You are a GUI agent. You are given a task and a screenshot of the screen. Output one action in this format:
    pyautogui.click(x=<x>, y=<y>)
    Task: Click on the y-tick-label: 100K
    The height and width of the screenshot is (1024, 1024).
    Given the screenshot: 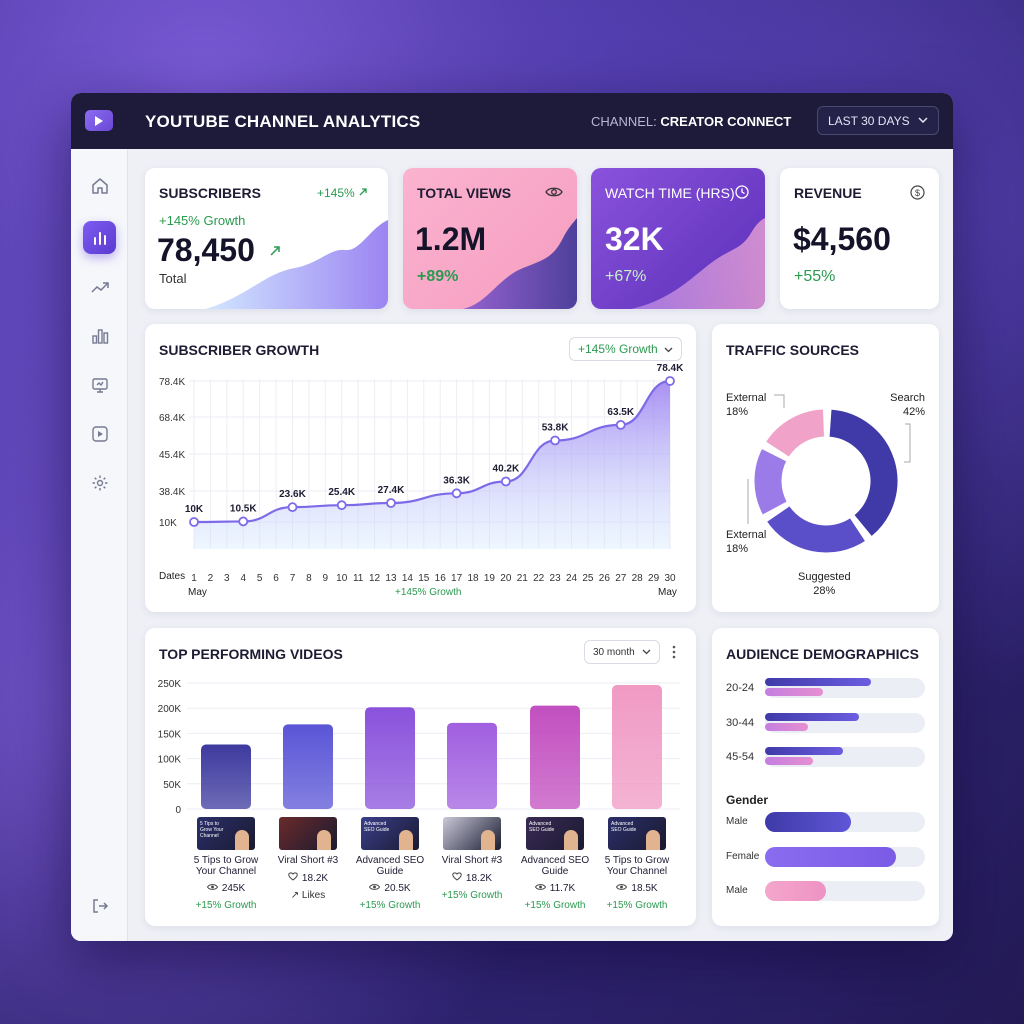 What is the action you would take?
    pyautogui.click(x=170, y=760)
    